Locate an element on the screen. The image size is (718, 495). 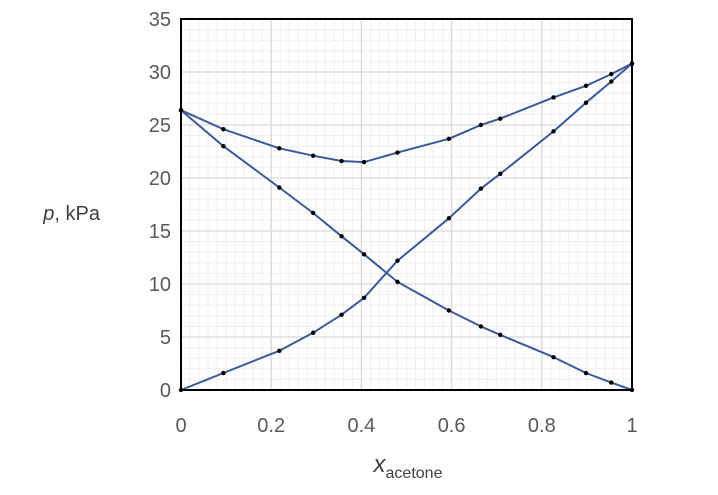
y-tick-label: 5 is located at coordinates (165, 338).